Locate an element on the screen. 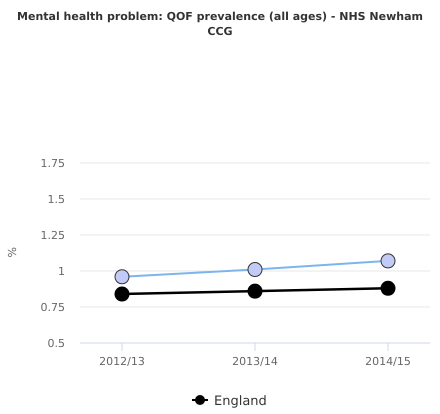  x-tick-label: 2013/14 is located at coordinates (255, 361).